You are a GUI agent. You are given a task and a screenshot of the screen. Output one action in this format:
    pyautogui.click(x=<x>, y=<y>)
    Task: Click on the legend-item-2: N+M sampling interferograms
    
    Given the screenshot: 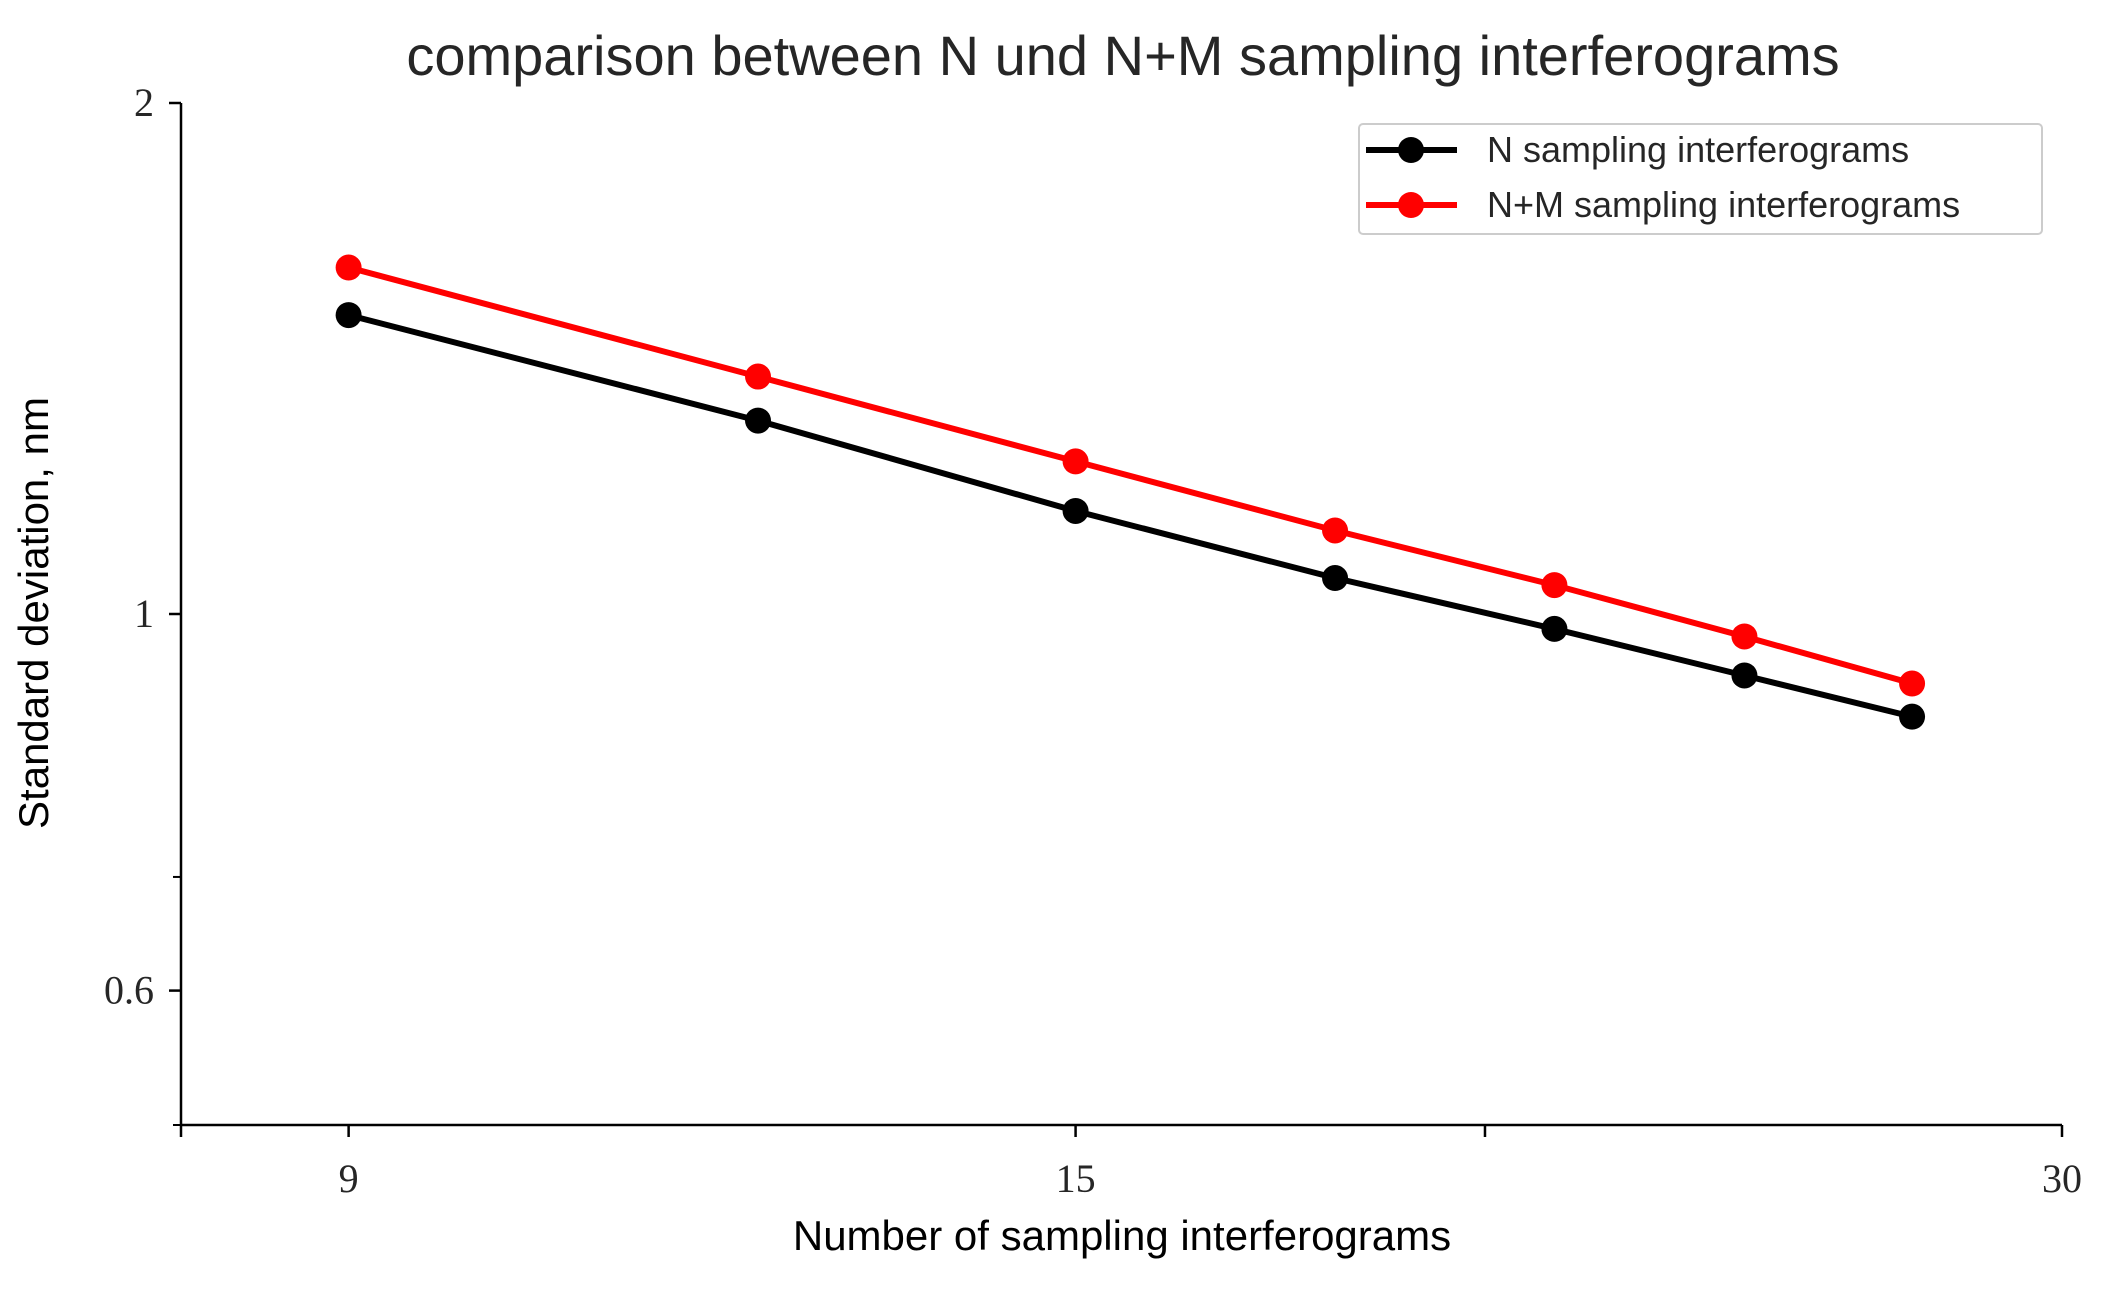 What is the action you would take?
    pyautogui.click(x=1663, y=204)
    